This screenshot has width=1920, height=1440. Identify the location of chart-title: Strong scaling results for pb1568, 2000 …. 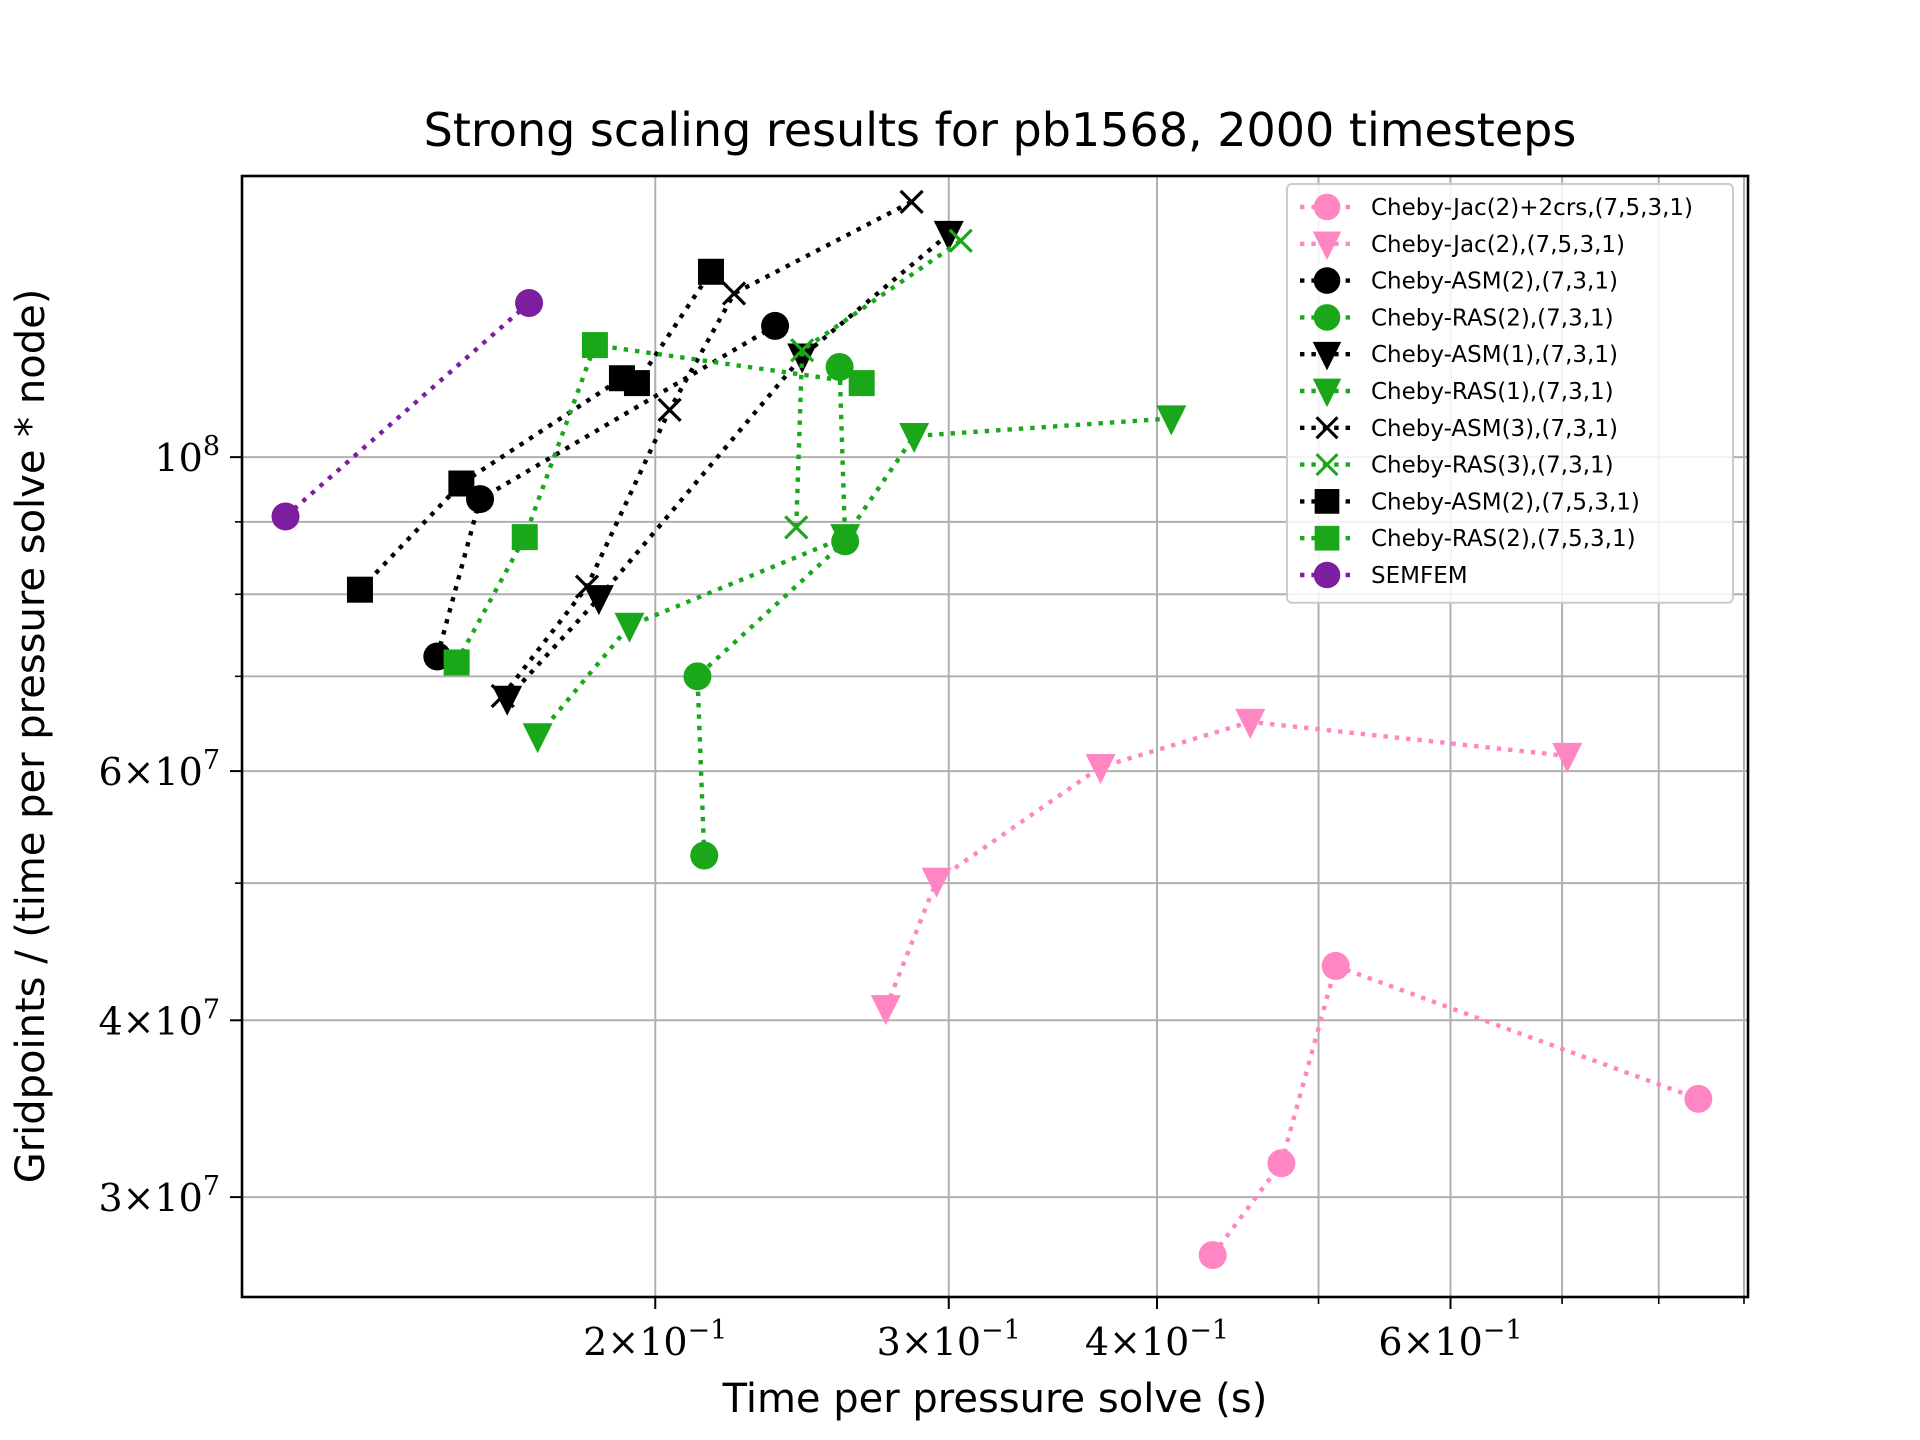
(1000, 130).